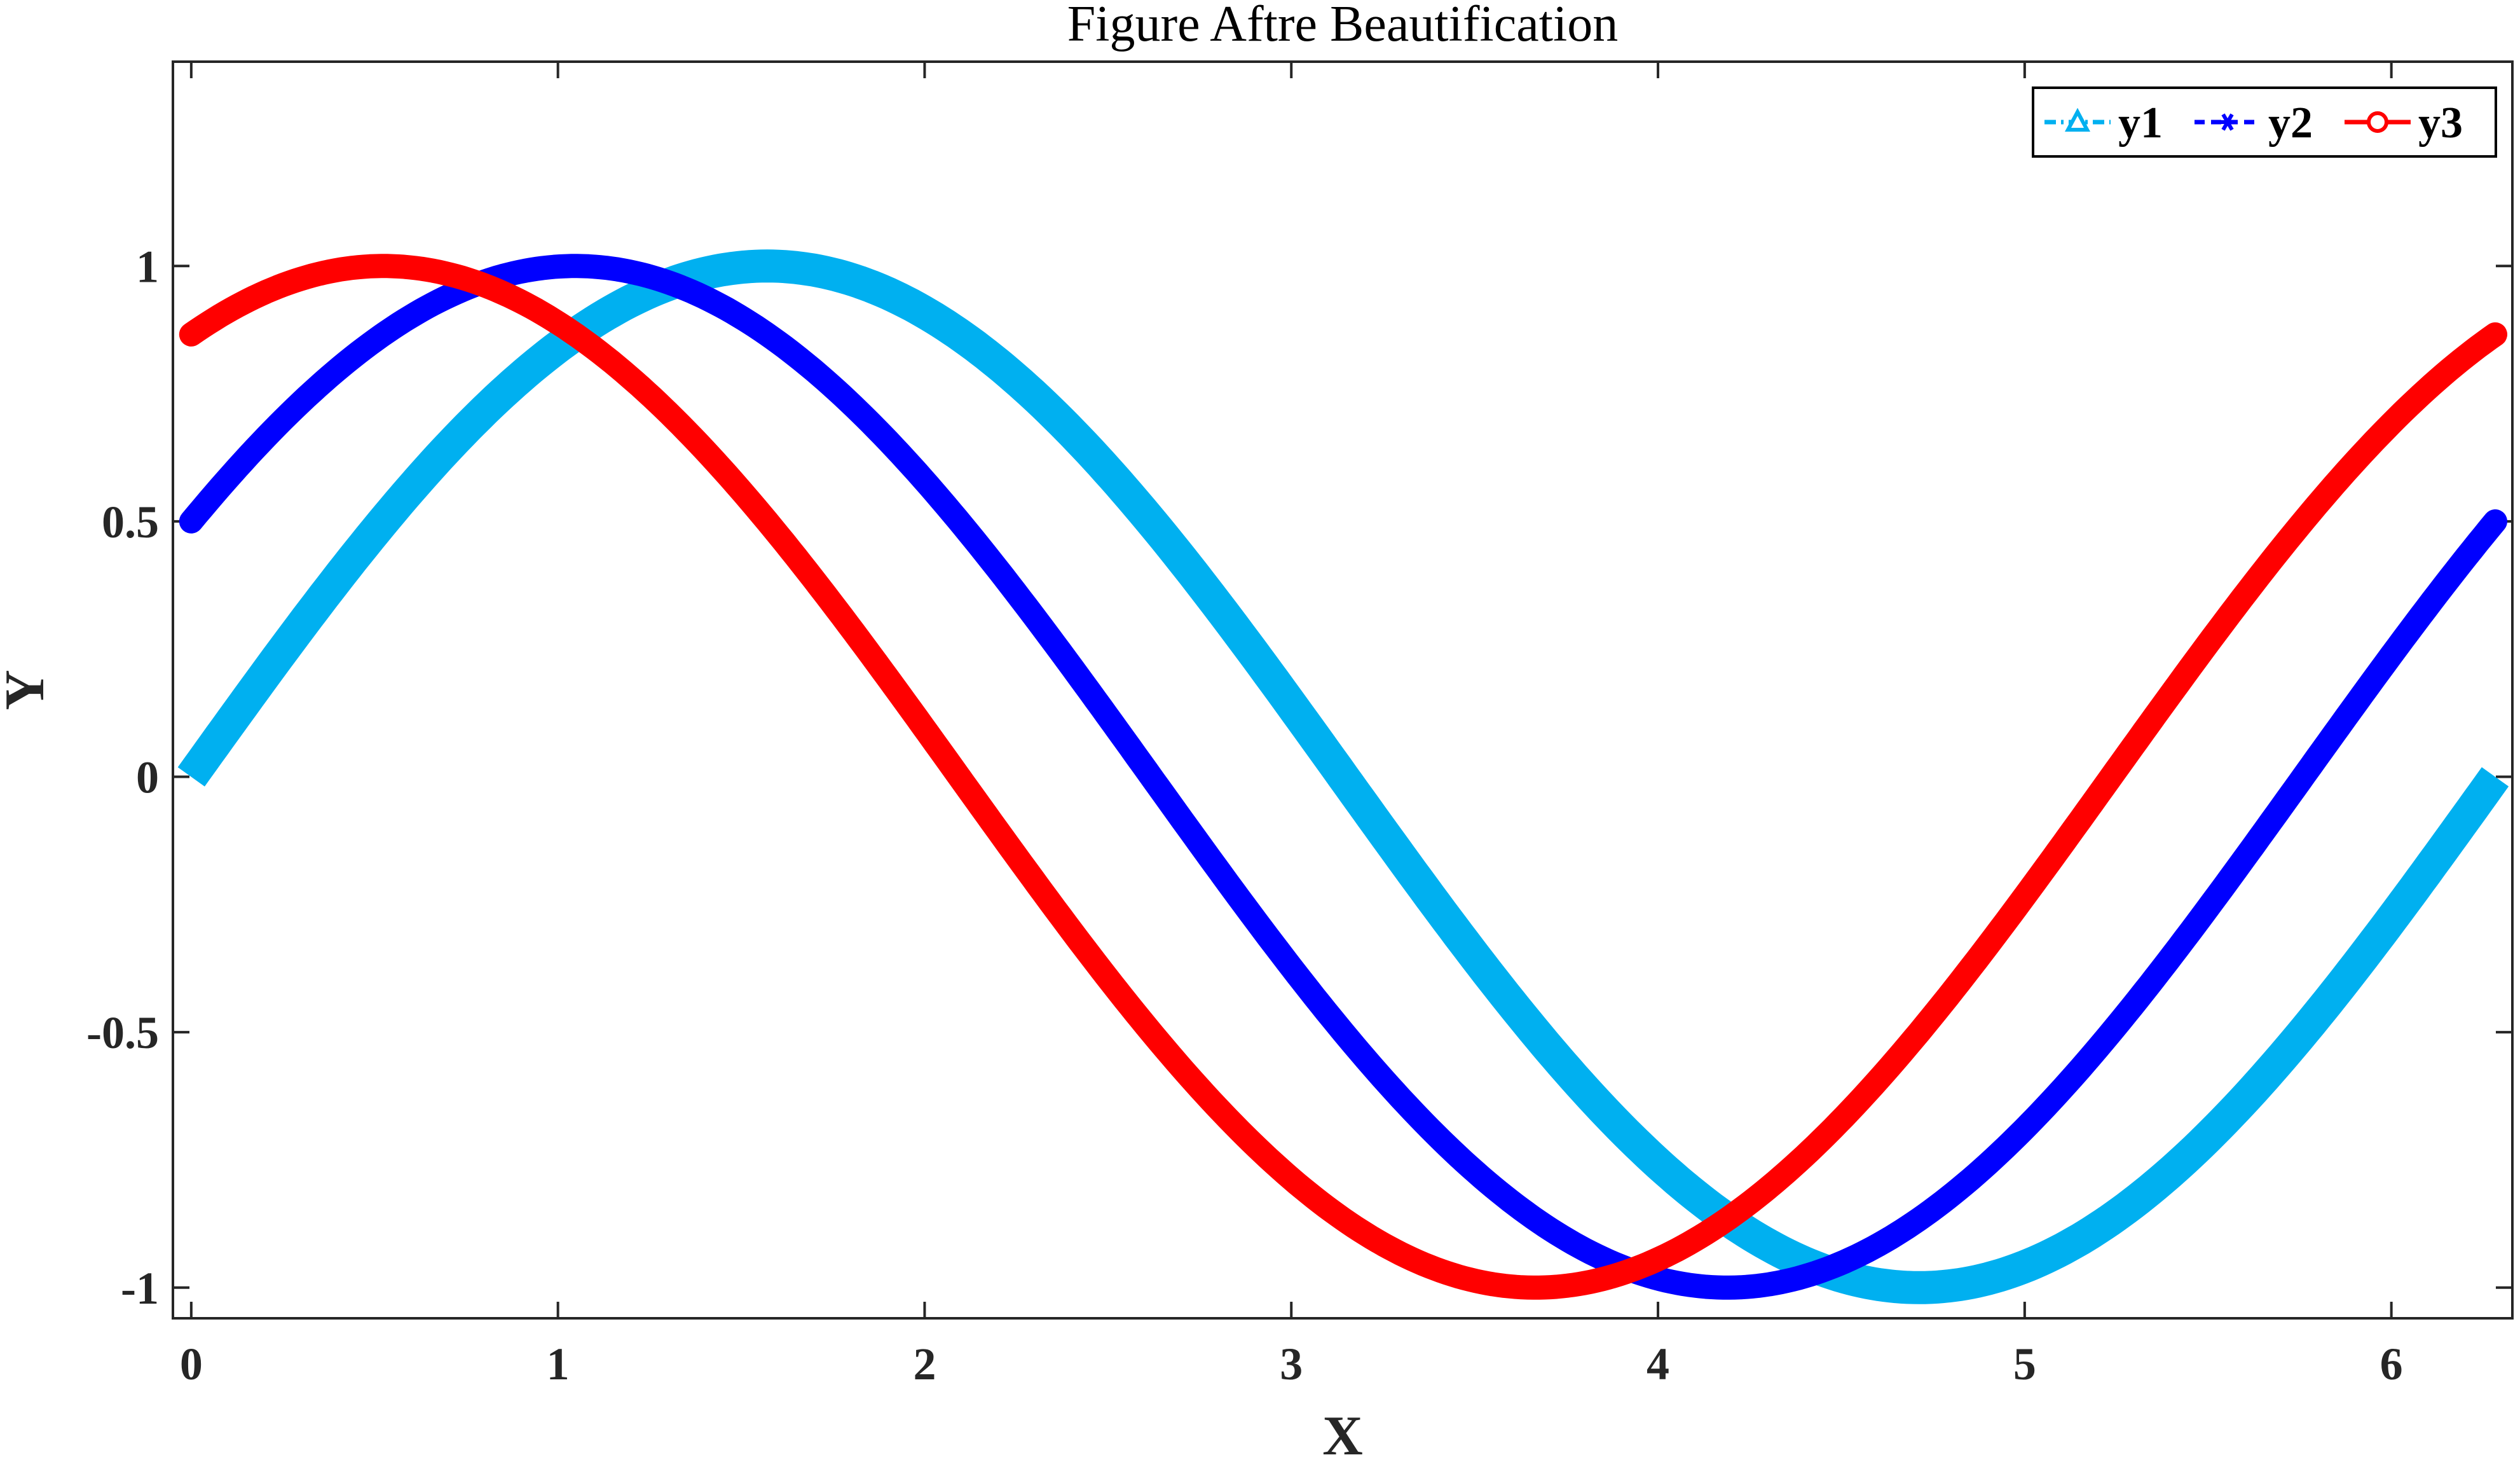 The image size is (2520, 1462). I want to click on legend-y3-marker, so click(2377, 122).